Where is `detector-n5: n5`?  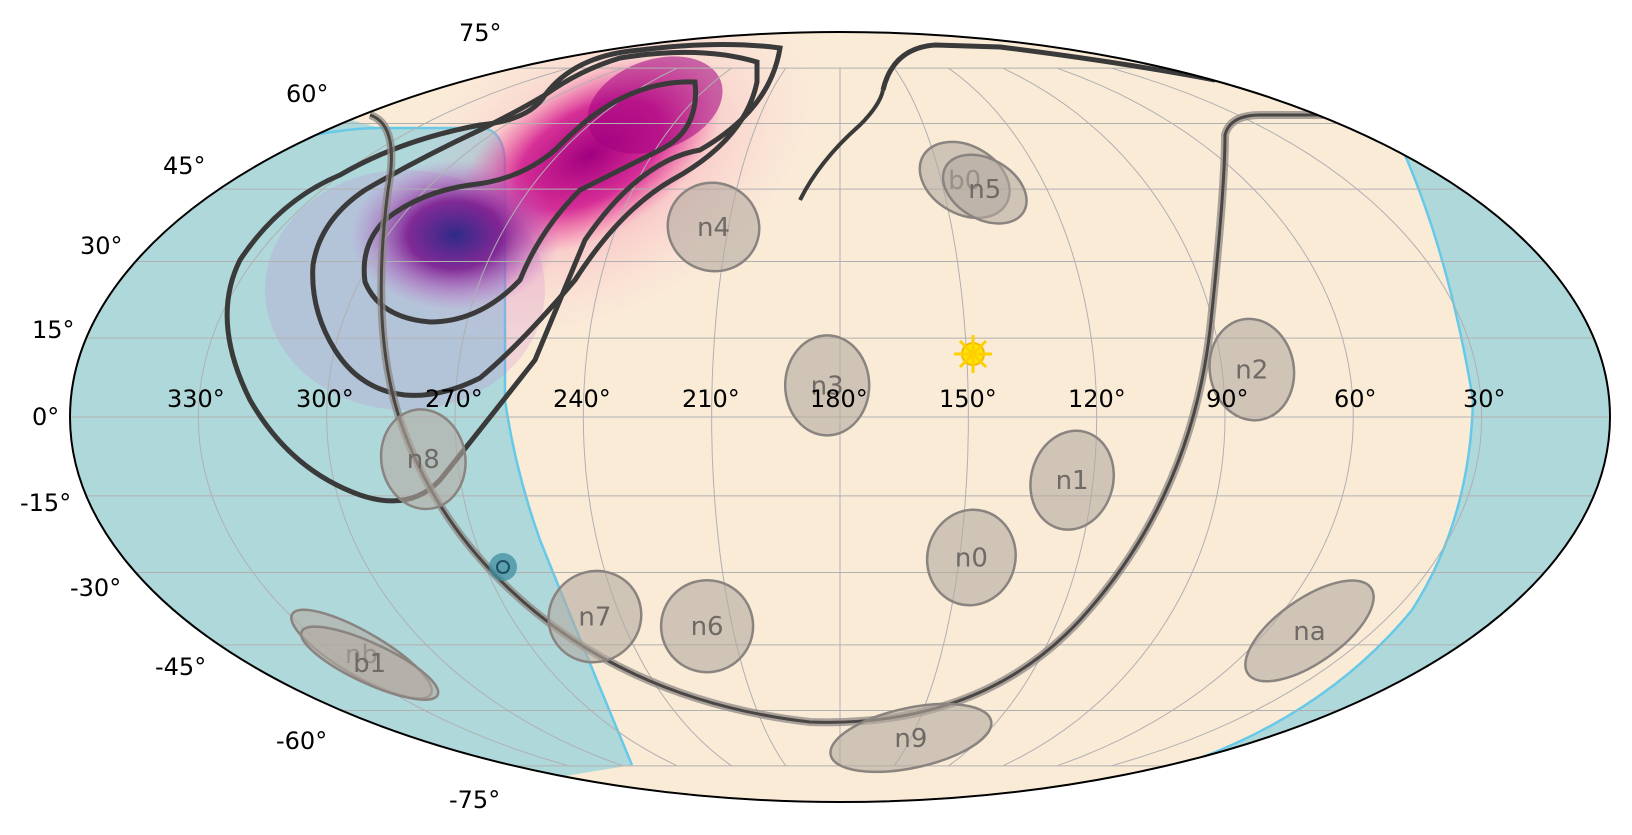 detector-n5: n5 is located at coordinates (984, 189).